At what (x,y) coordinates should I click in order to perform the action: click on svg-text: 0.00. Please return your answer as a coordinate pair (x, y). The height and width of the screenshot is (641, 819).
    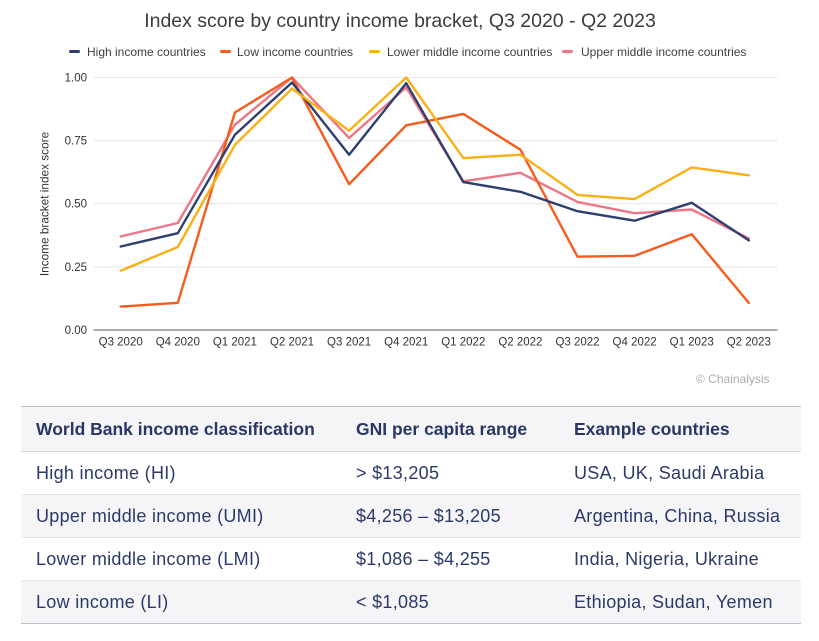
    Looking at the image, I should click on (76, 331).